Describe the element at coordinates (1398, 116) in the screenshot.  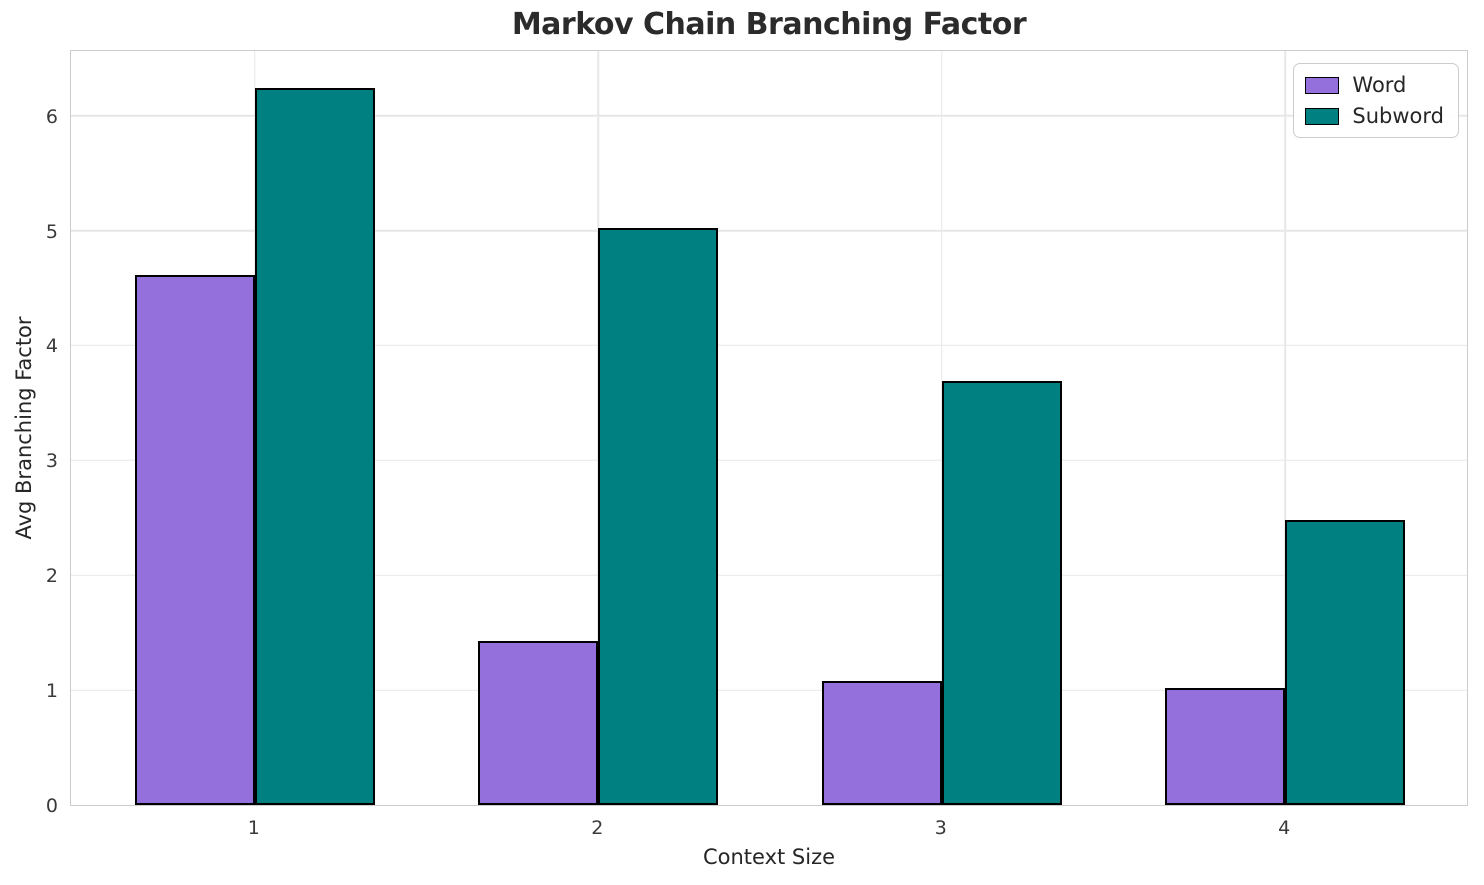
I see `legend-label-subword: Subword` at that location.